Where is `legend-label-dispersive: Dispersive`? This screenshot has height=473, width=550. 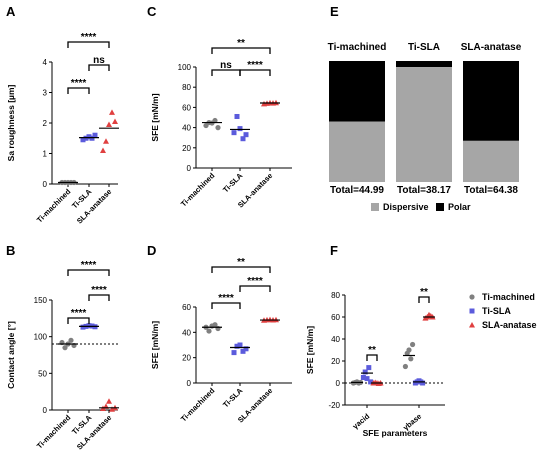
legend-label-dispersive: Dispersive is located at coordinates (406, 207).